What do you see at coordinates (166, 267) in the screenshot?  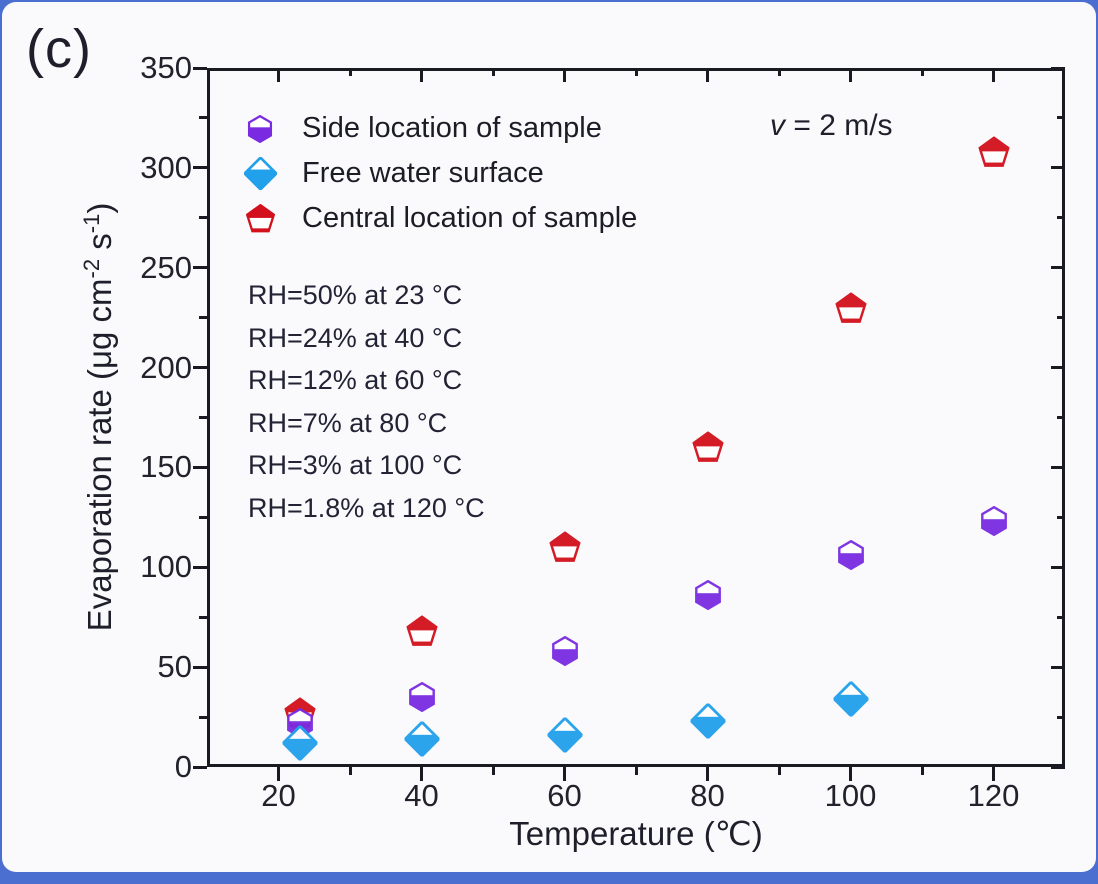 I see `y-tick-label: 250` at bounding box center [166, 267].